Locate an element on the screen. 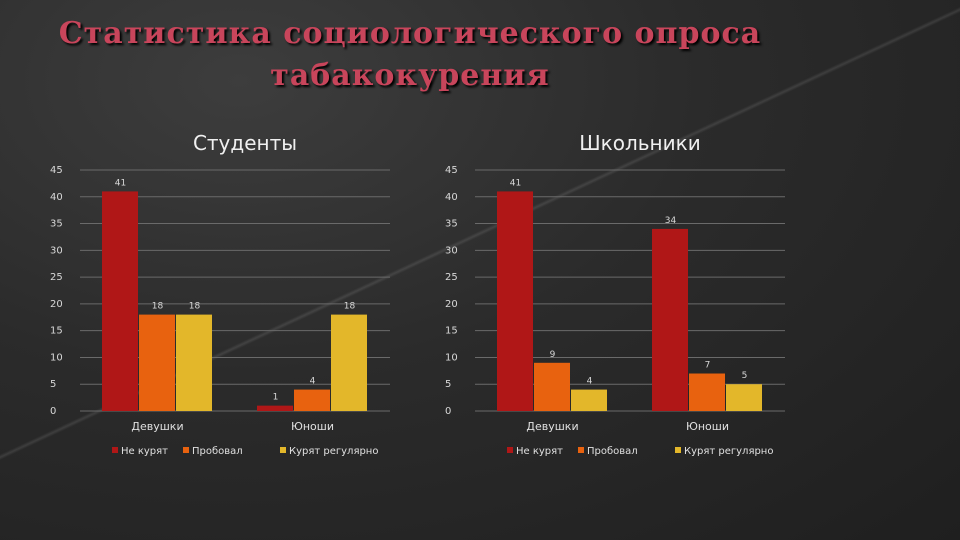 This screenshot has height=540, width=960. chart-title: Школьники is located at coordinates (639, 143).